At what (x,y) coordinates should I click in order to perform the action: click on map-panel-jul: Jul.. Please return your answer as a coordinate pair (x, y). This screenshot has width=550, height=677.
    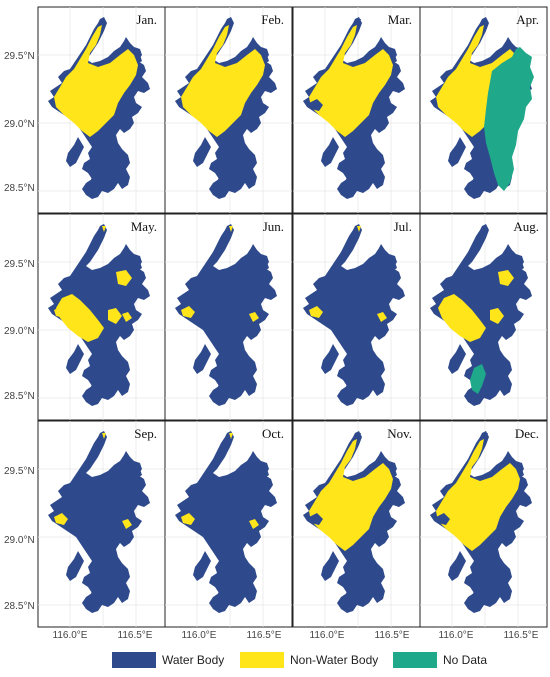
    Looking at the image, I should click on (356, 317).